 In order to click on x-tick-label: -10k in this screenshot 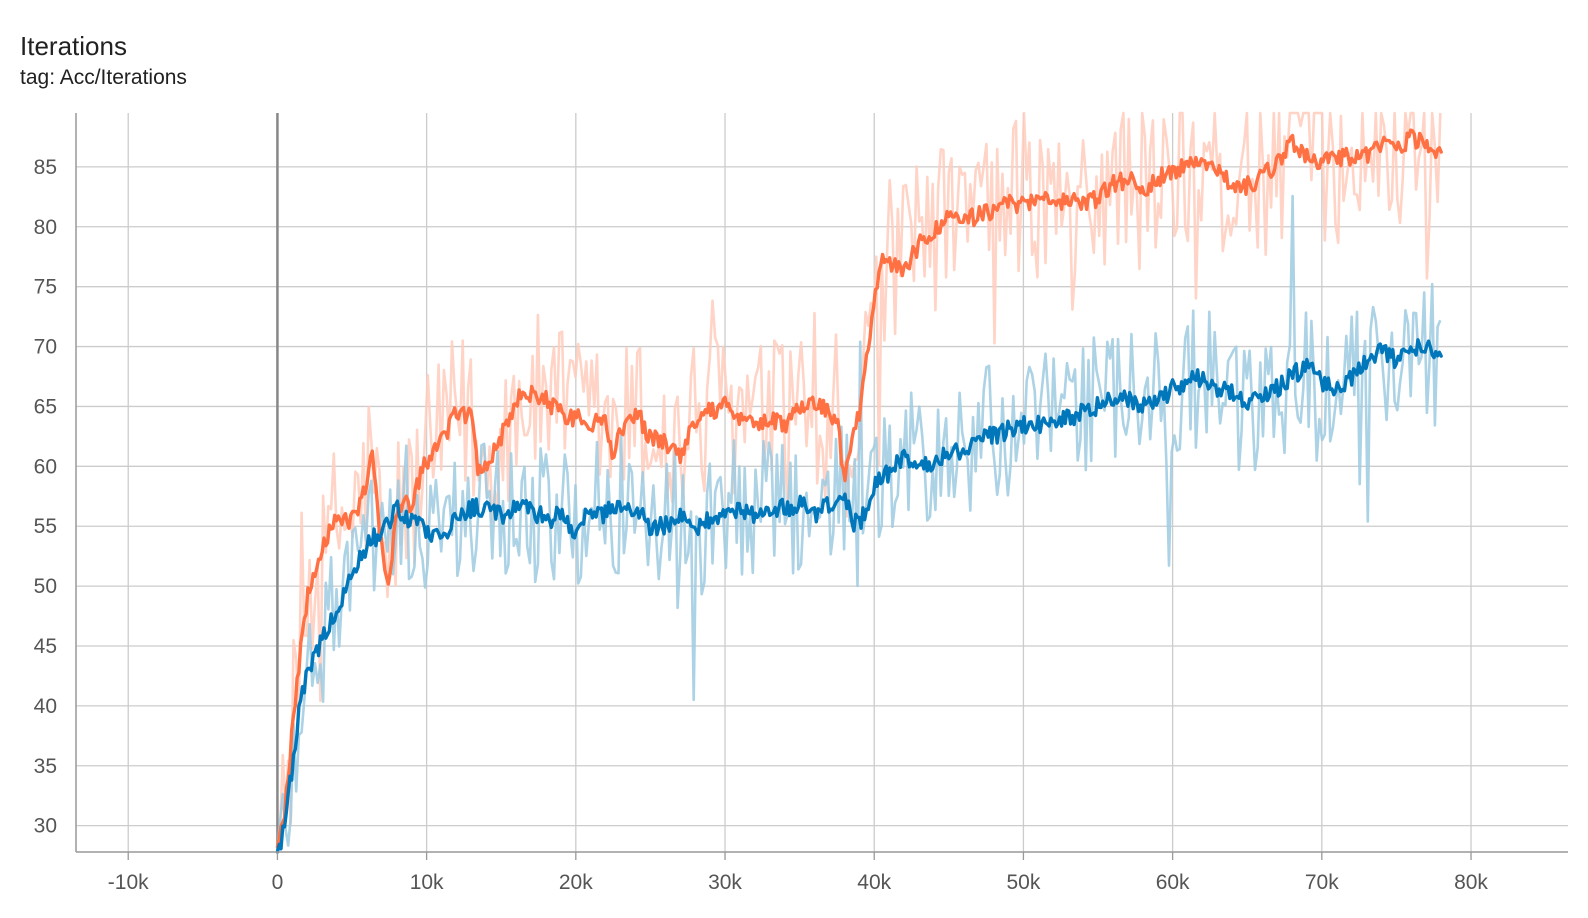, I will do `click(128, 882)`.